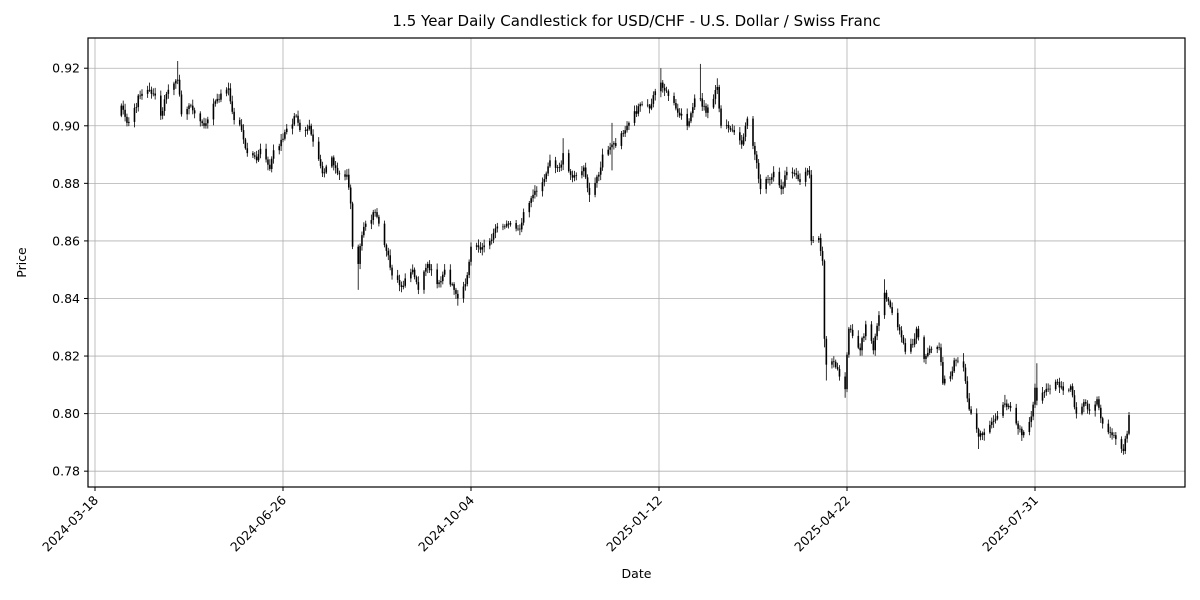 The width and height of the screenshot is (1200, 600). Describe the element at coordinates (636, 573) in the screenshot. I see `x-axis-label: Date` at that location.